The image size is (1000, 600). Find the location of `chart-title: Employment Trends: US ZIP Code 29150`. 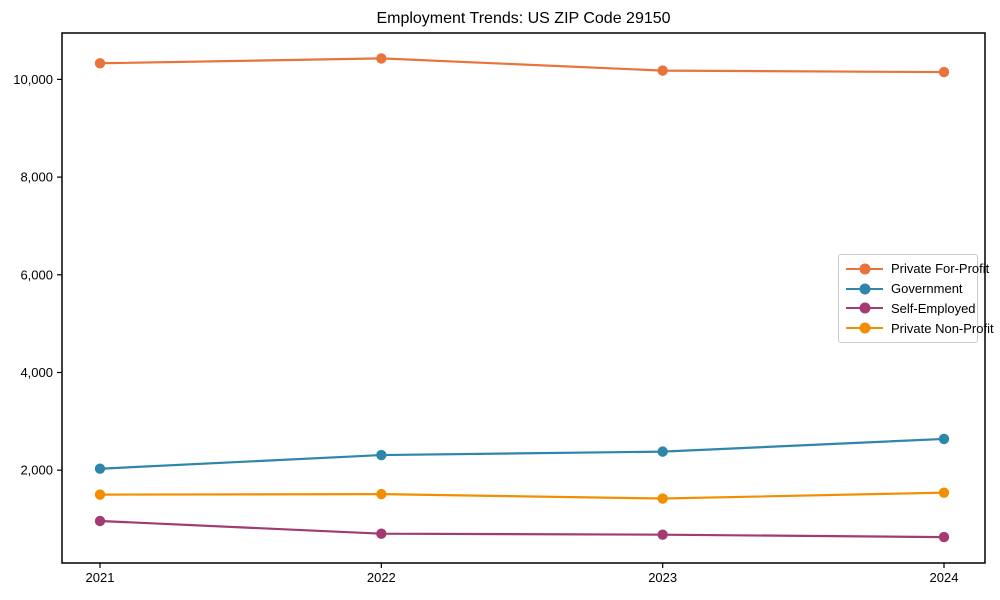

chart-title: Employment Trends: US ZIP Code 29150 is located at coordinates (523, 18).